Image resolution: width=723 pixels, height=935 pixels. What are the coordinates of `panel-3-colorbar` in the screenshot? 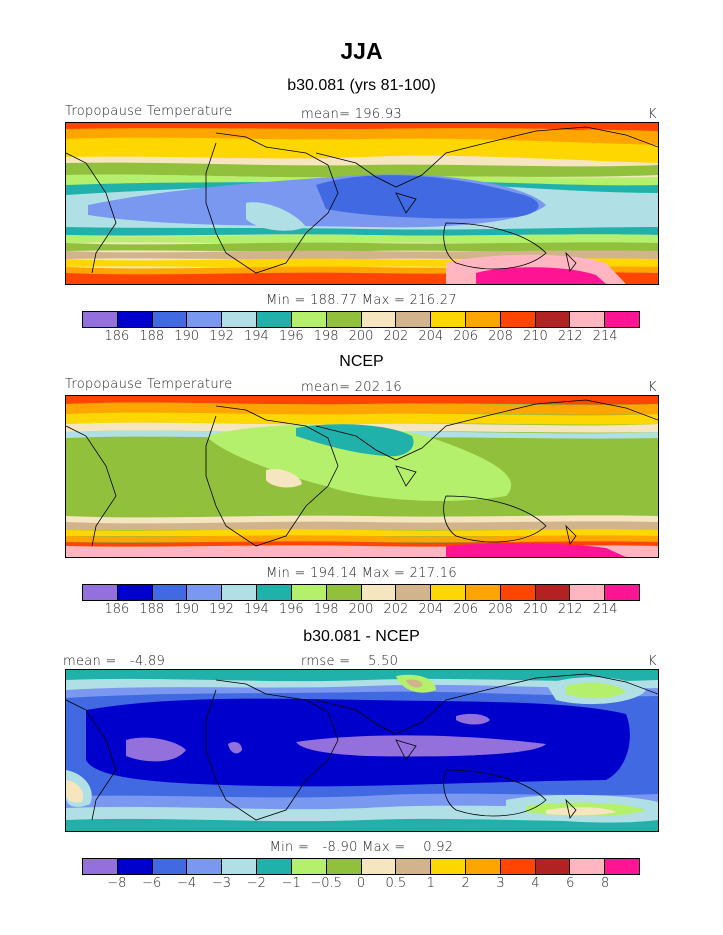 It's located at (361, 866).